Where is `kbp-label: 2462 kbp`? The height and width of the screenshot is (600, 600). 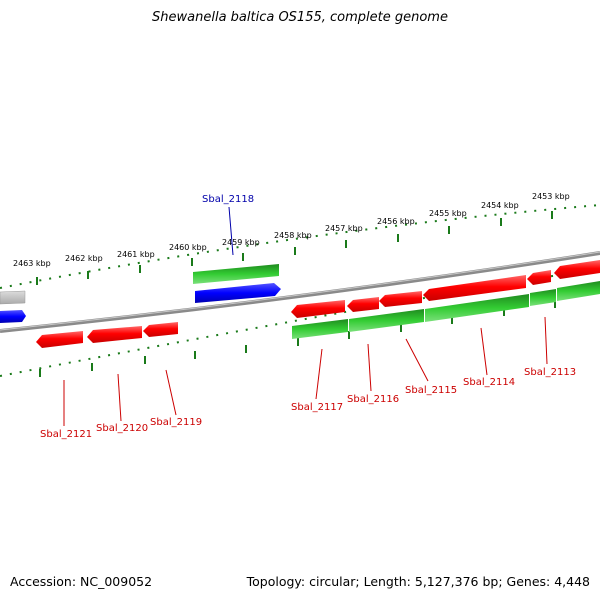
kbp-label: 2462 kbp is located at coordinates (84, 258).